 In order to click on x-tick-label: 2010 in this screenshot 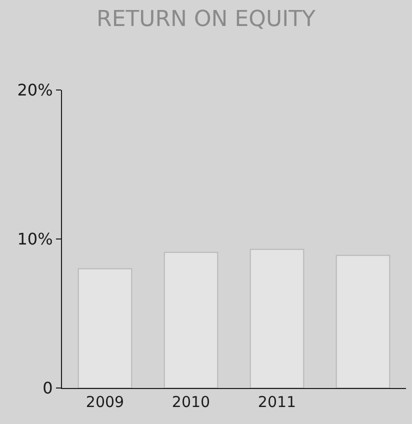, I will do `click(191, 402)`.